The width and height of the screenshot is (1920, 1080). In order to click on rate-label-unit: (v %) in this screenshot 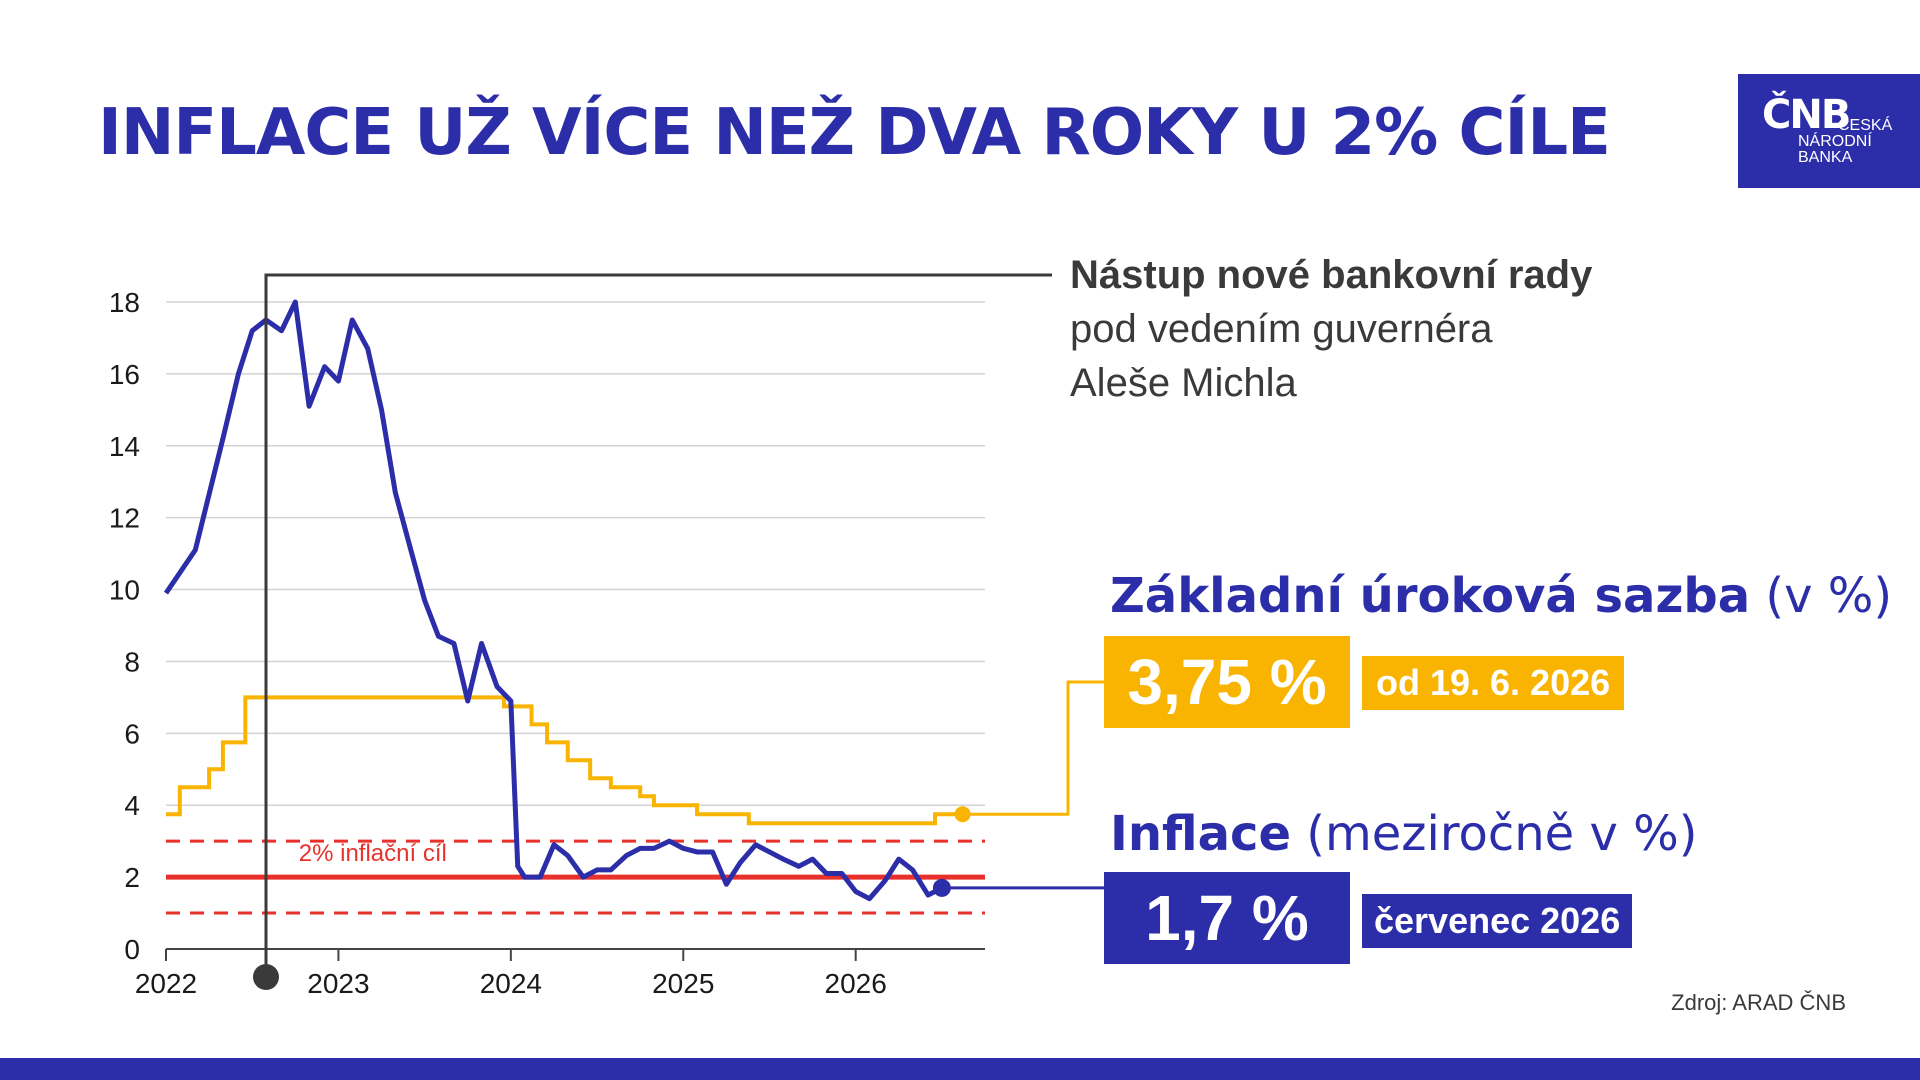, I will do `click(1821, 596)`.